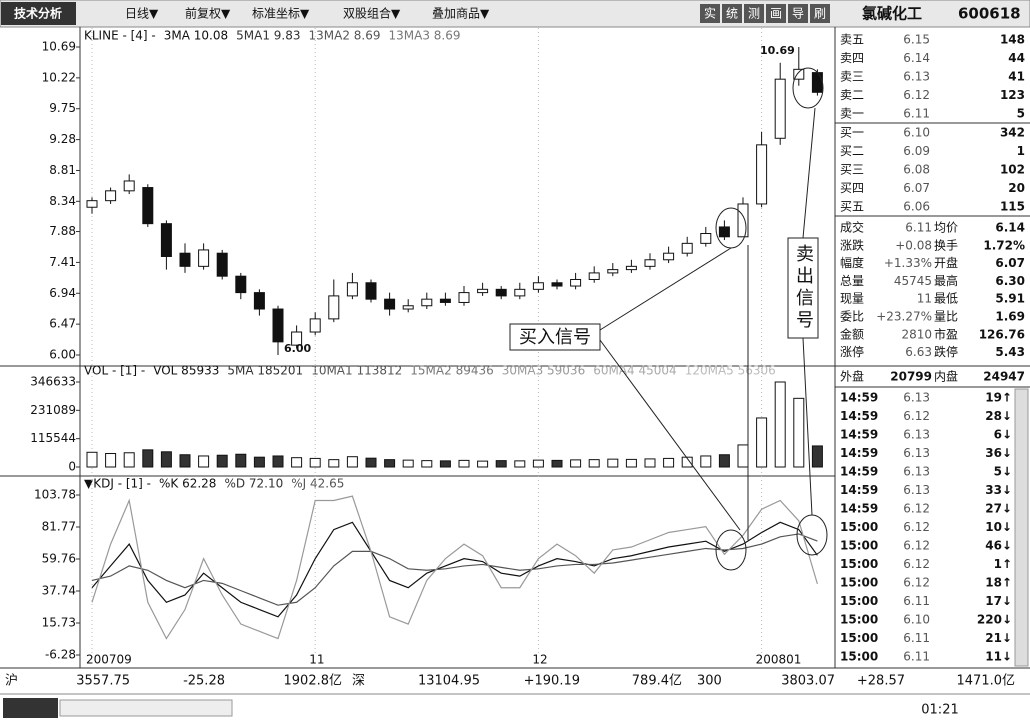 This screenshot has height=721, width=1030. What do you see at coordinates (62, 293) in the screenshot?
I see `y-tick-label: 6.94` at bounding box center [62, 293].